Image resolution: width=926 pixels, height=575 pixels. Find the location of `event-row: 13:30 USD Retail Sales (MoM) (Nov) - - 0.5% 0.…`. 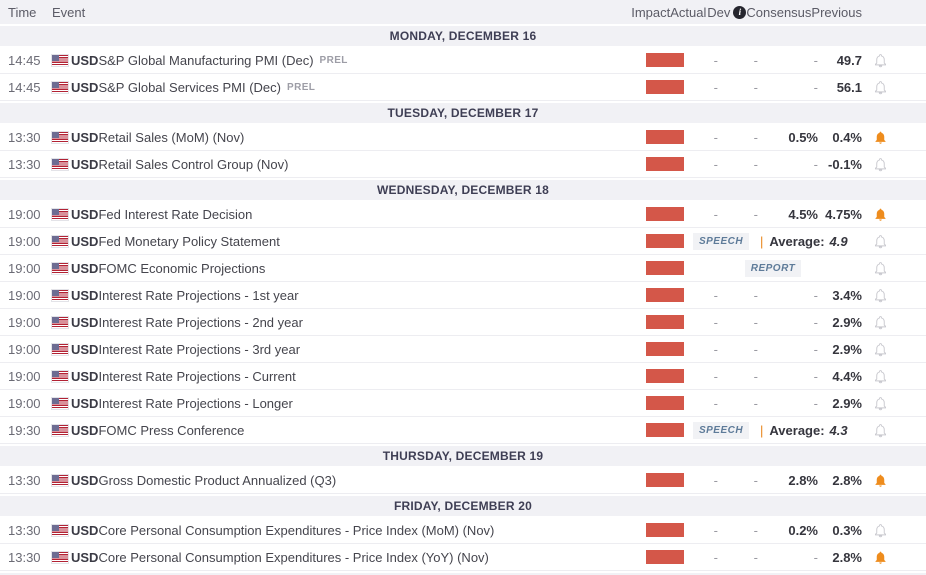

event-row: 13:30 USD Retail Sales (MoM) (Nov) - - 0.5% 0.… is located at coordinates (463, 137).